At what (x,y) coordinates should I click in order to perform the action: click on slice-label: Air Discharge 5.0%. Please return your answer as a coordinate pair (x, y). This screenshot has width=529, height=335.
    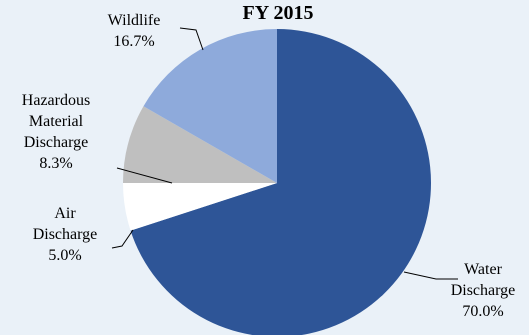
    Looking at the image, I should click on (65, 234).